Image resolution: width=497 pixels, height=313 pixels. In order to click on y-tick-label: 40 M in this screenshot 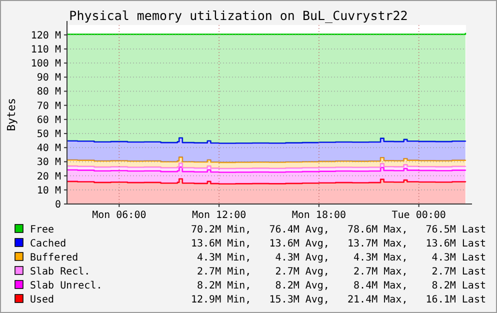, I will do `click(48, 148)`.